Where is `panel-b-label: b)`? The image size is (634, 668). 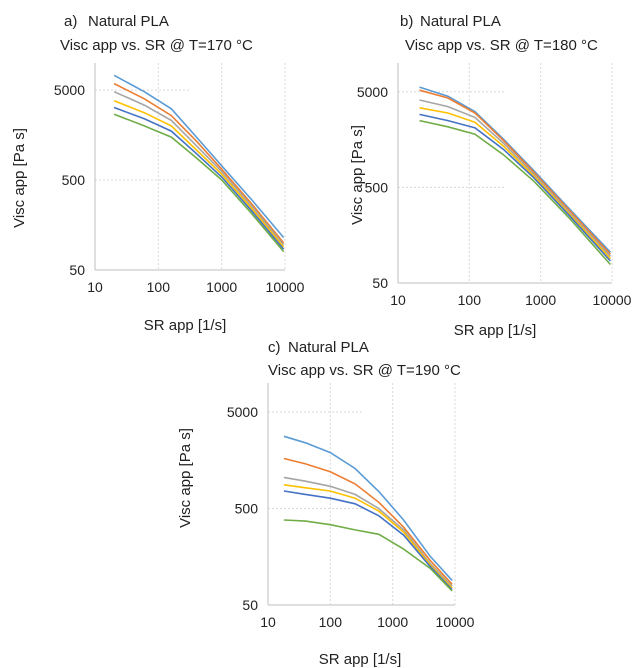 panel-b-label: b) is located at coordinates (406, 21).